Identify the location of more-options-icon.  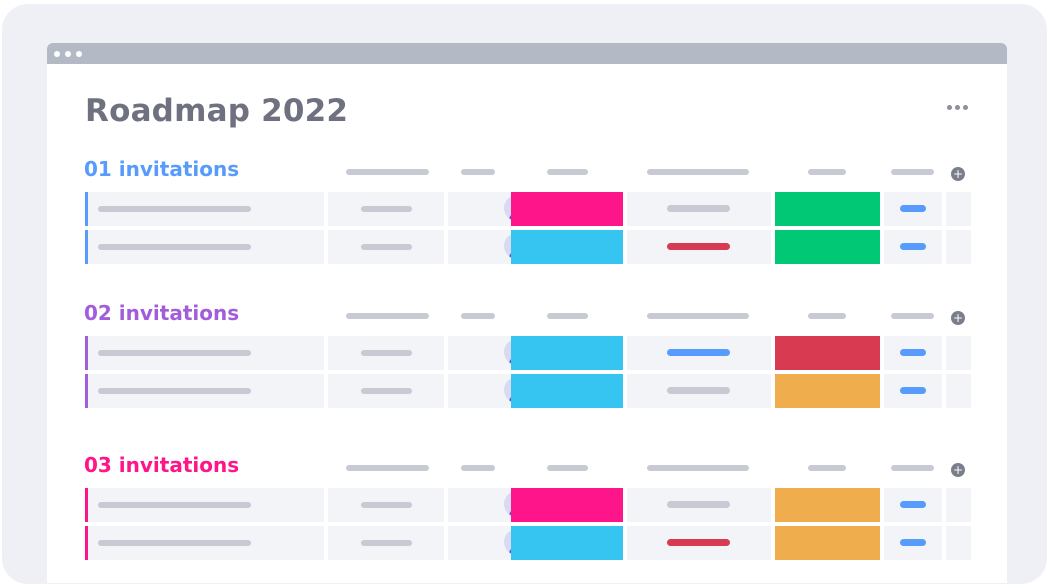
(959, 109).